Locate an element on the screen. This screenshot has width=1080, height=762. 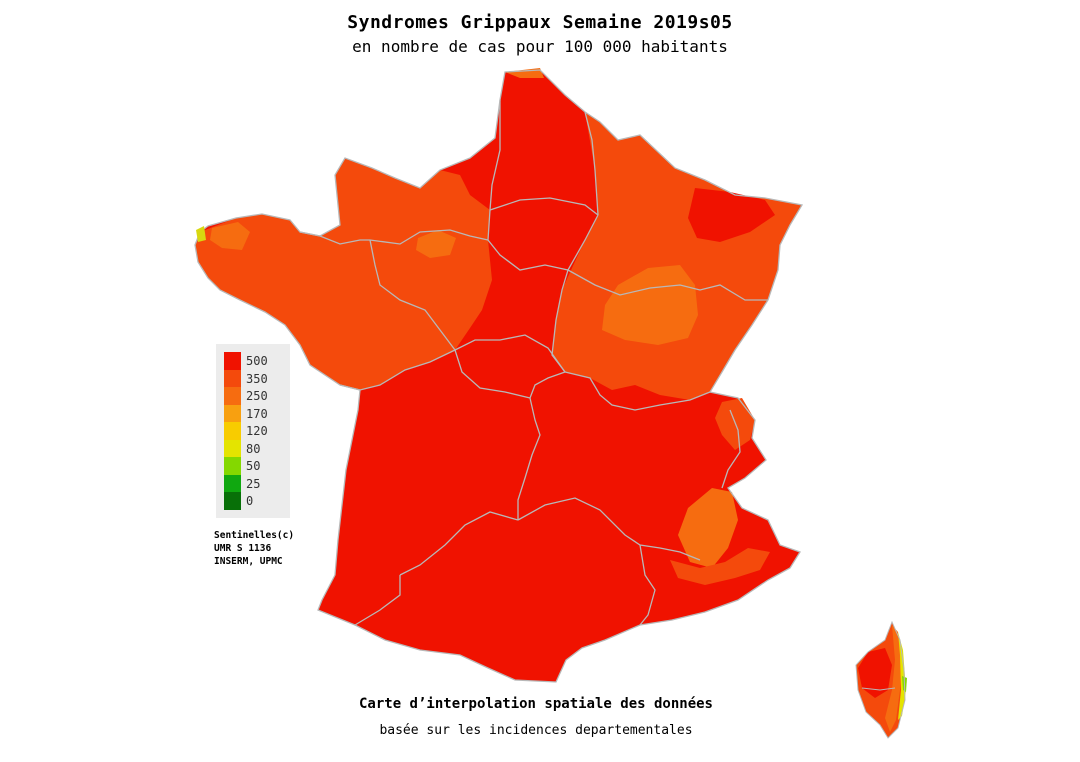
legend-item: 350 is located at coordinates (253, 378).